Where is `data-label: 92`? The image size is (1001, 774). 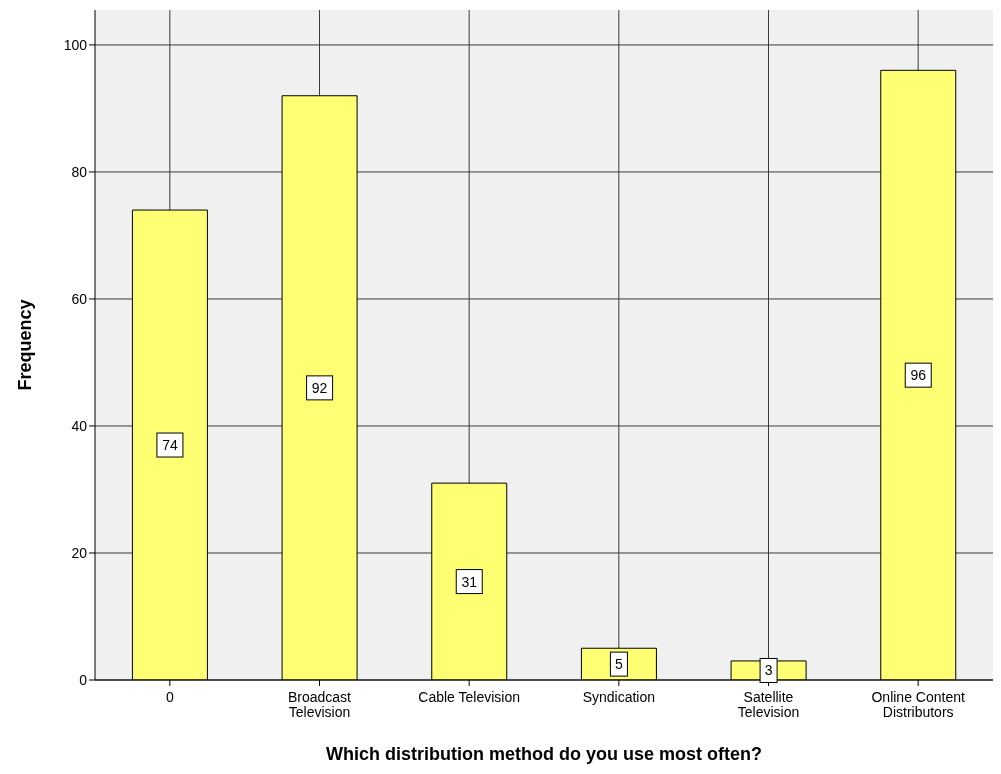
data-label: 92 is located at coordinates (319, 387).